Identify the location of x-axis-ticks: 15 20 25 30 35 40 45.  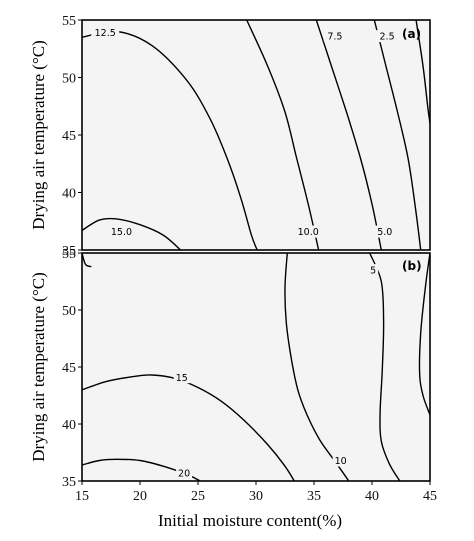
(256, 492).